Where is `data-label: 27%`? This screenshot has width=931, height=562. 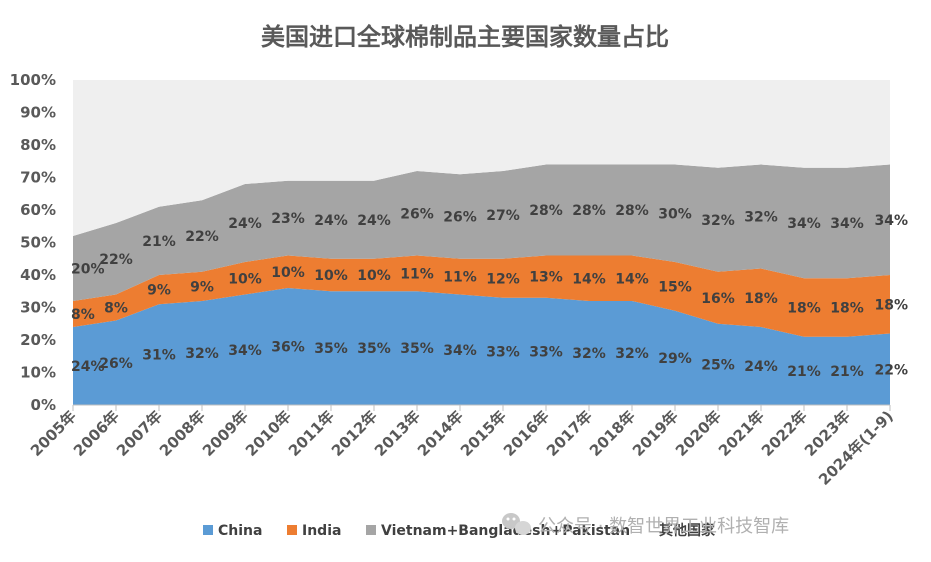 data-label: 27% is located at coordinates (503, 216).